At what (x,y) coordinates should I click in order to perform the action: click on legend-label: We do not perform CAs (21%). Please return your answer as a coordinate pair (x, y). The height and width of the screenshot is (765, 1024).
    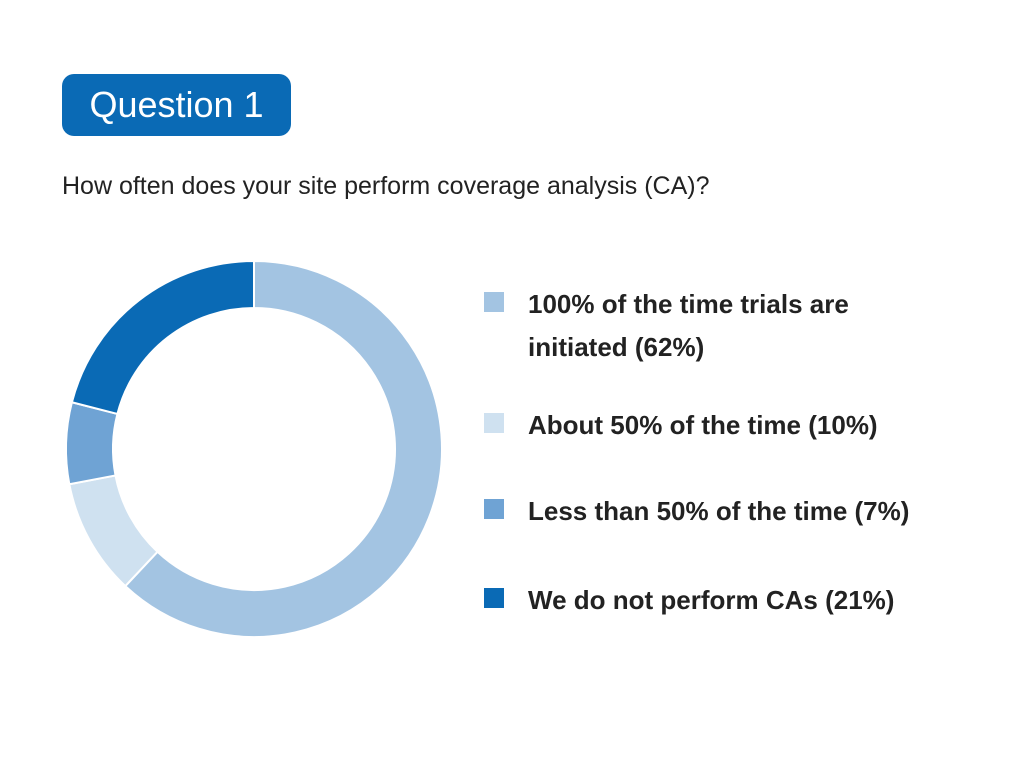
    Looking at the image, I should click on (711, 600).